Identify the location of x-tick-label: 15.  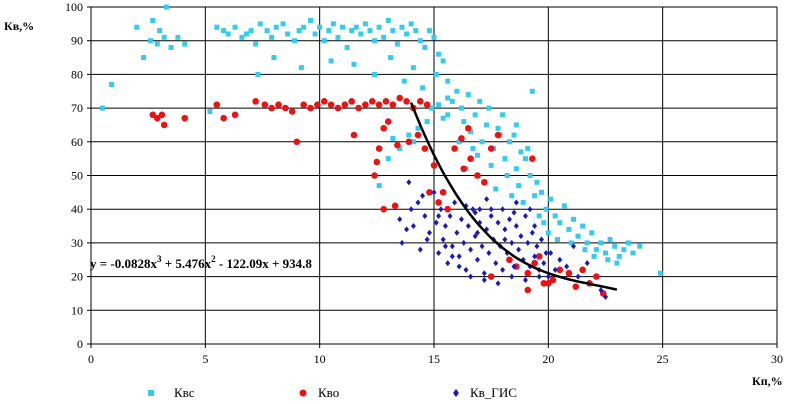
(434, 359).